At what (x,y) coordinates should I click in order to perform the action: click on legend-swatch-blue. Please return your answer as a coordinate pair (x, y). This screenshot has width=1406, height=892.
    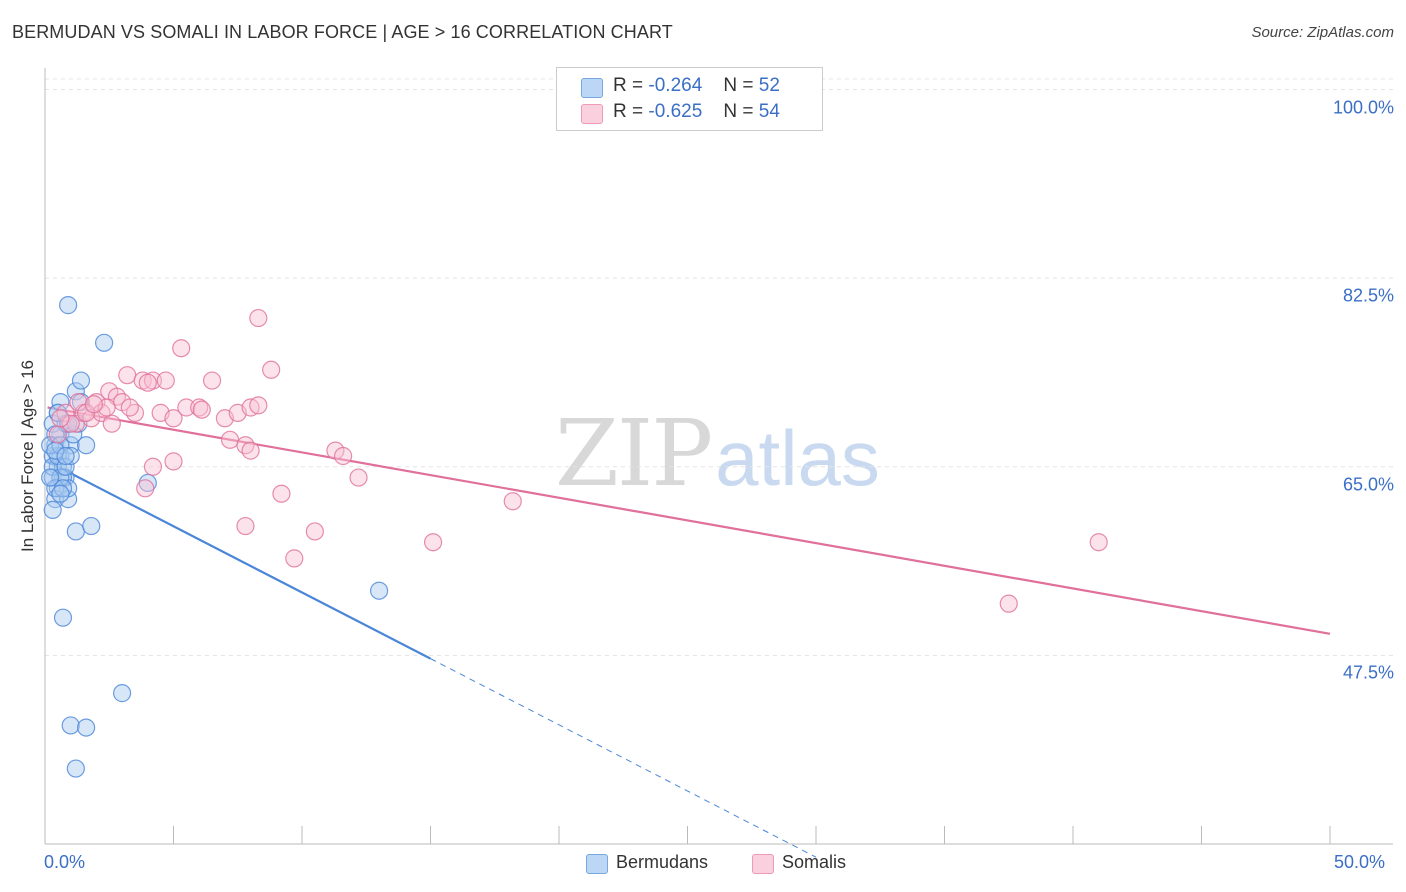
    Looking at the image, I should click on (592, 88).